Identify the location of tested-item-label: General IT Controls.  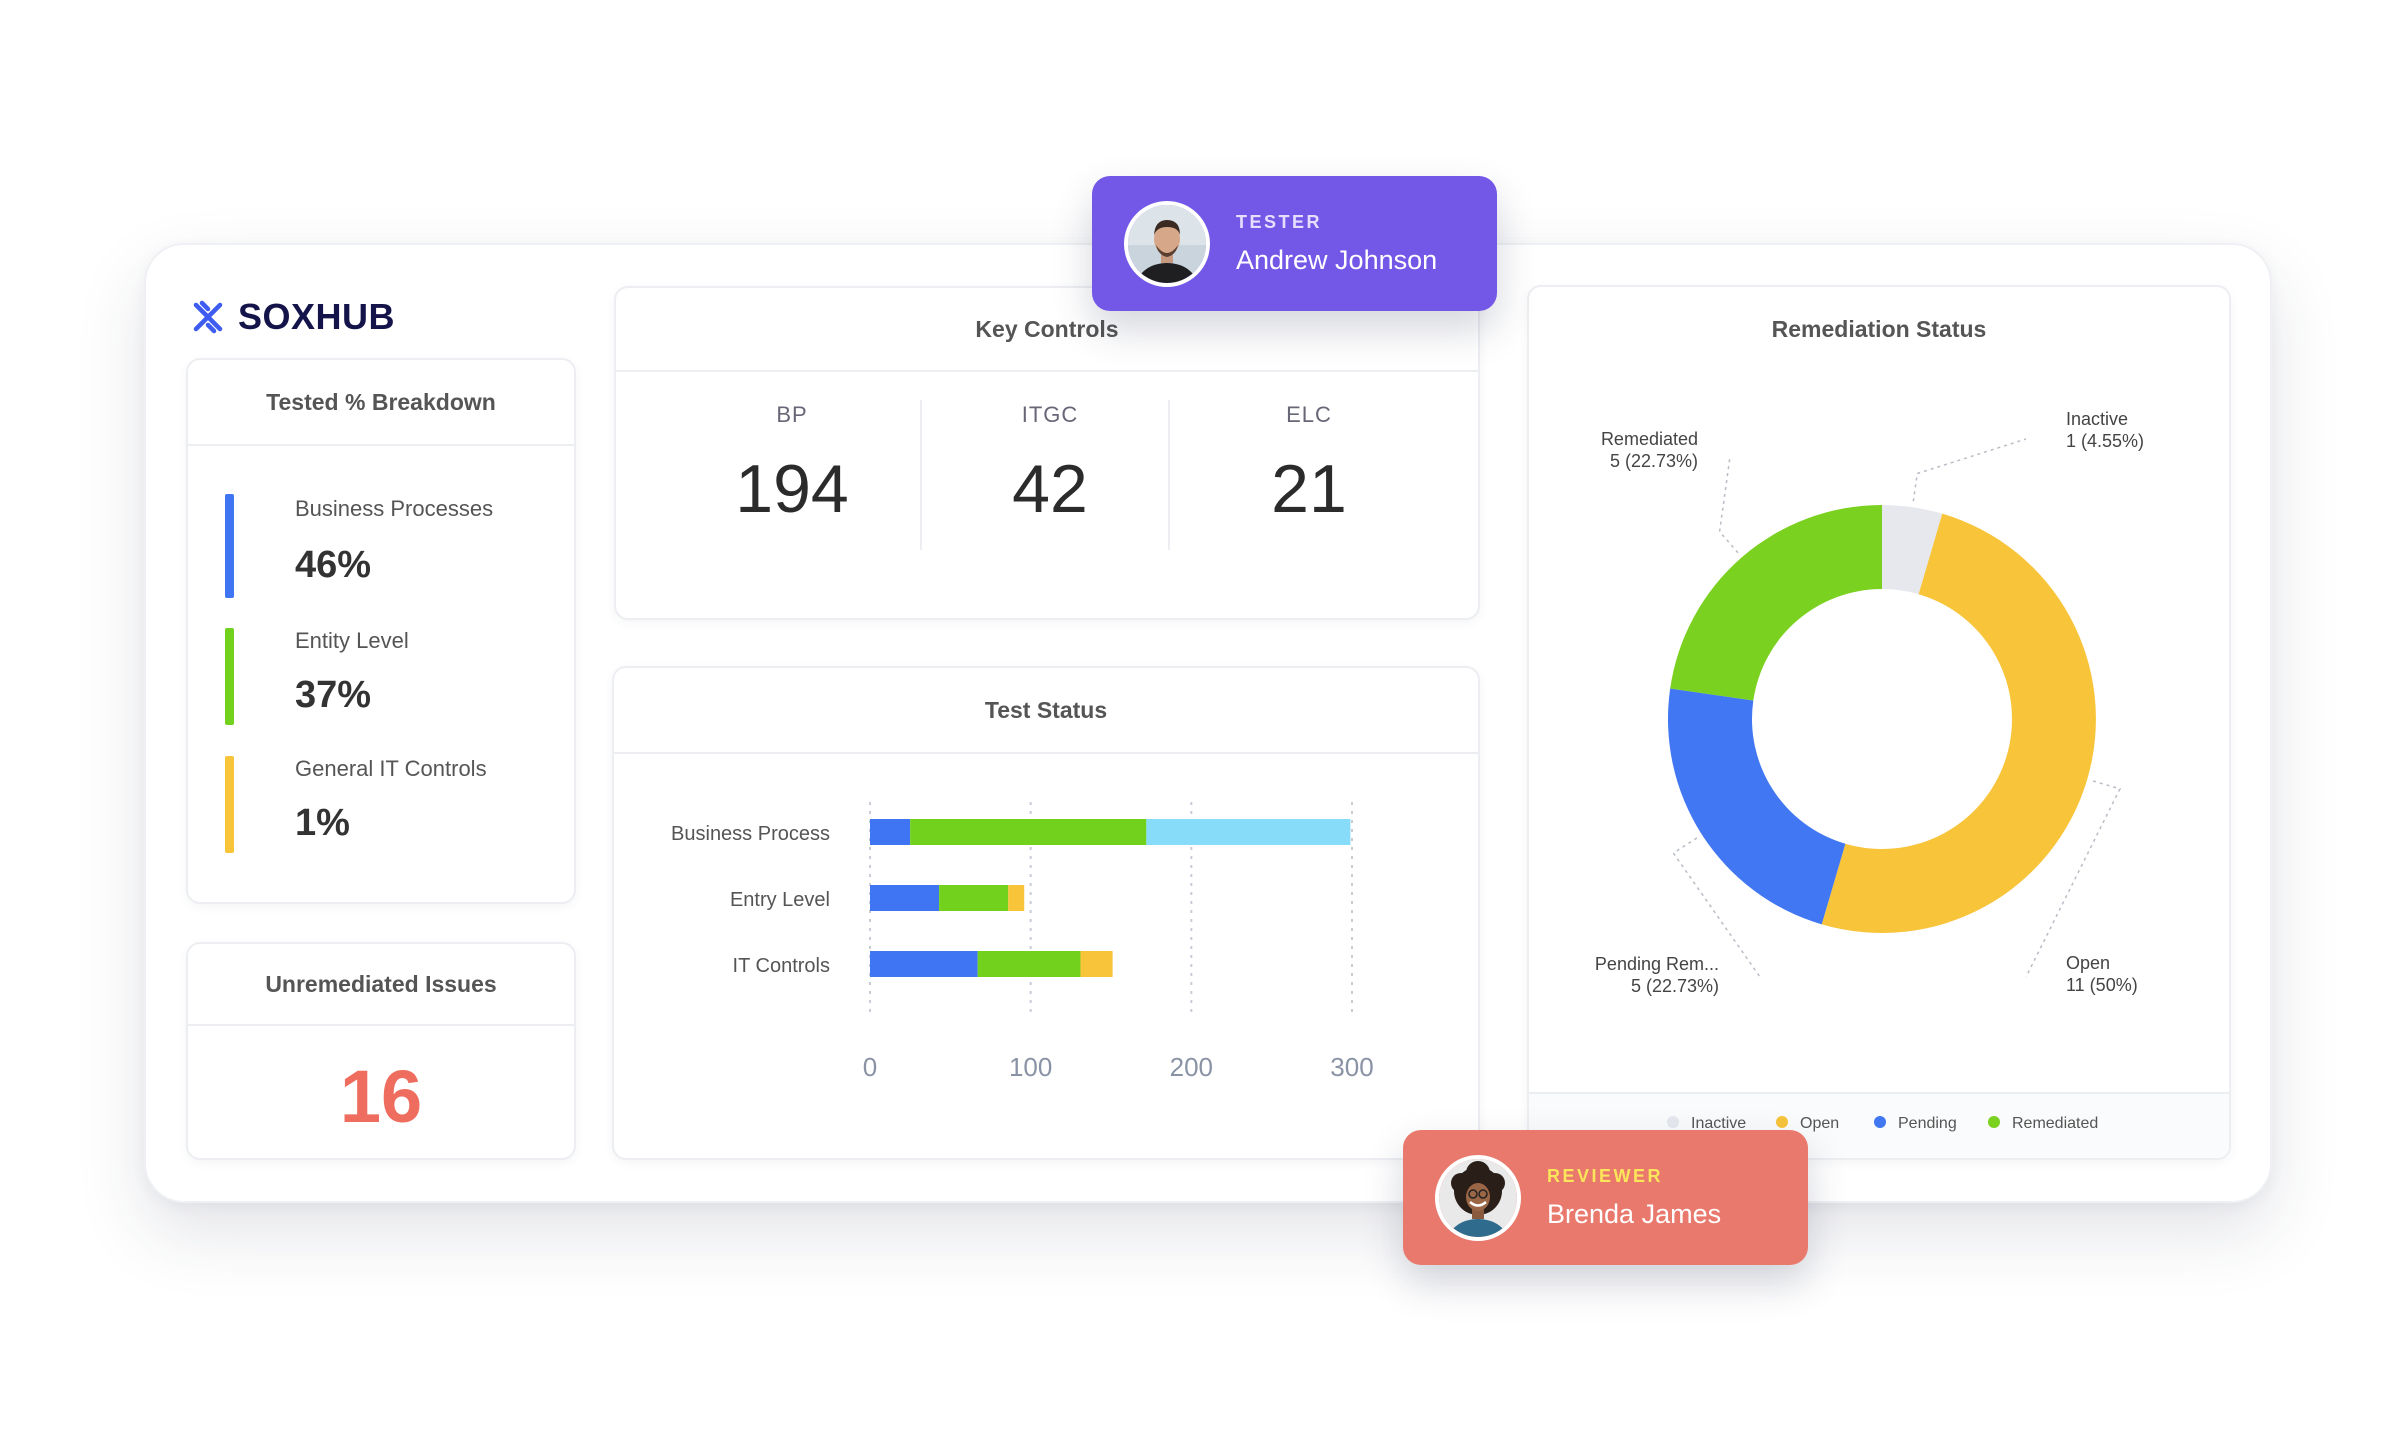
(391, 768).